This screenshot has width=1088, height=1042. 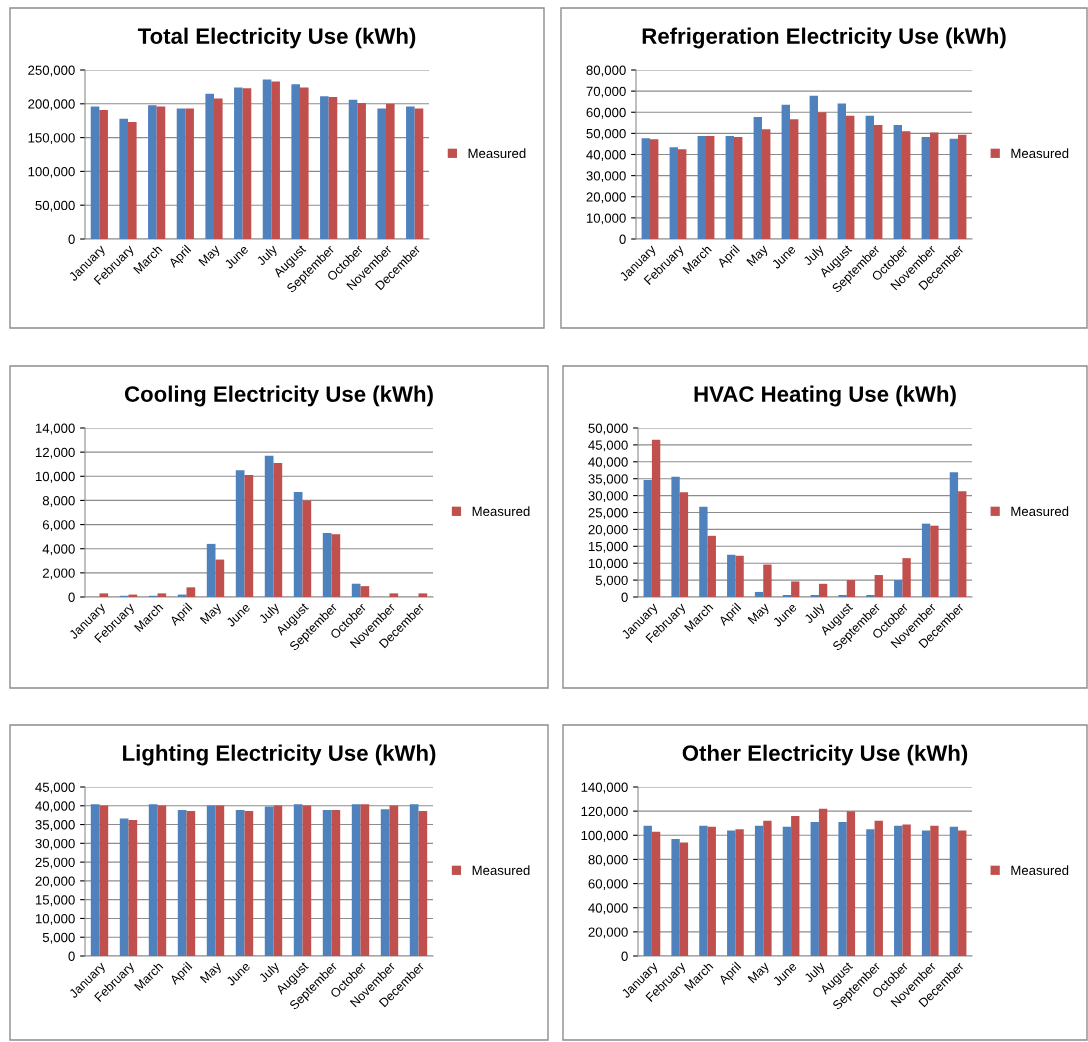 What do you see at coordinates (279, 755) in the screenshot?
I see `chart-title: Lighting Electricity Use (kWh)` at bounding box center [279, 755].